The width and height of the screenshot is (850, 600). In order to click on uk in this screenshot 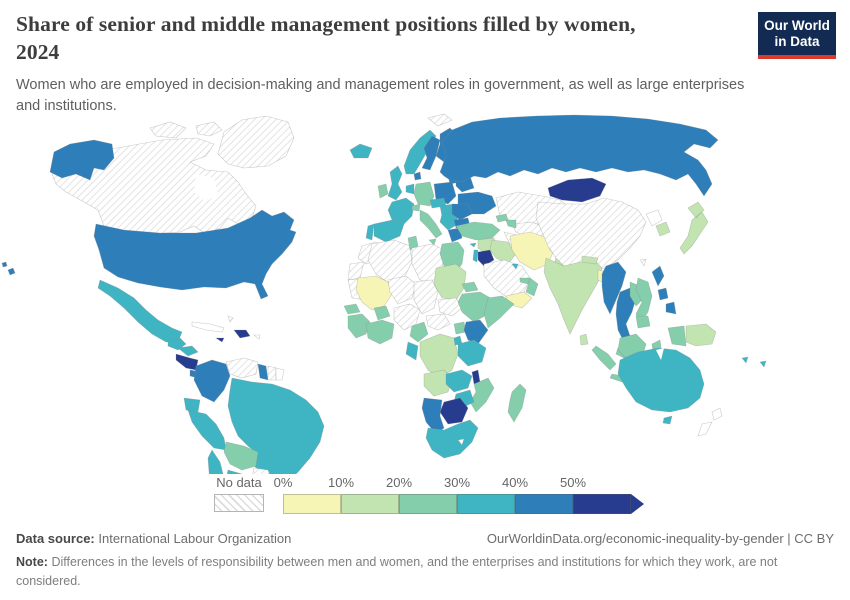, I will do `click(395, 183)`.